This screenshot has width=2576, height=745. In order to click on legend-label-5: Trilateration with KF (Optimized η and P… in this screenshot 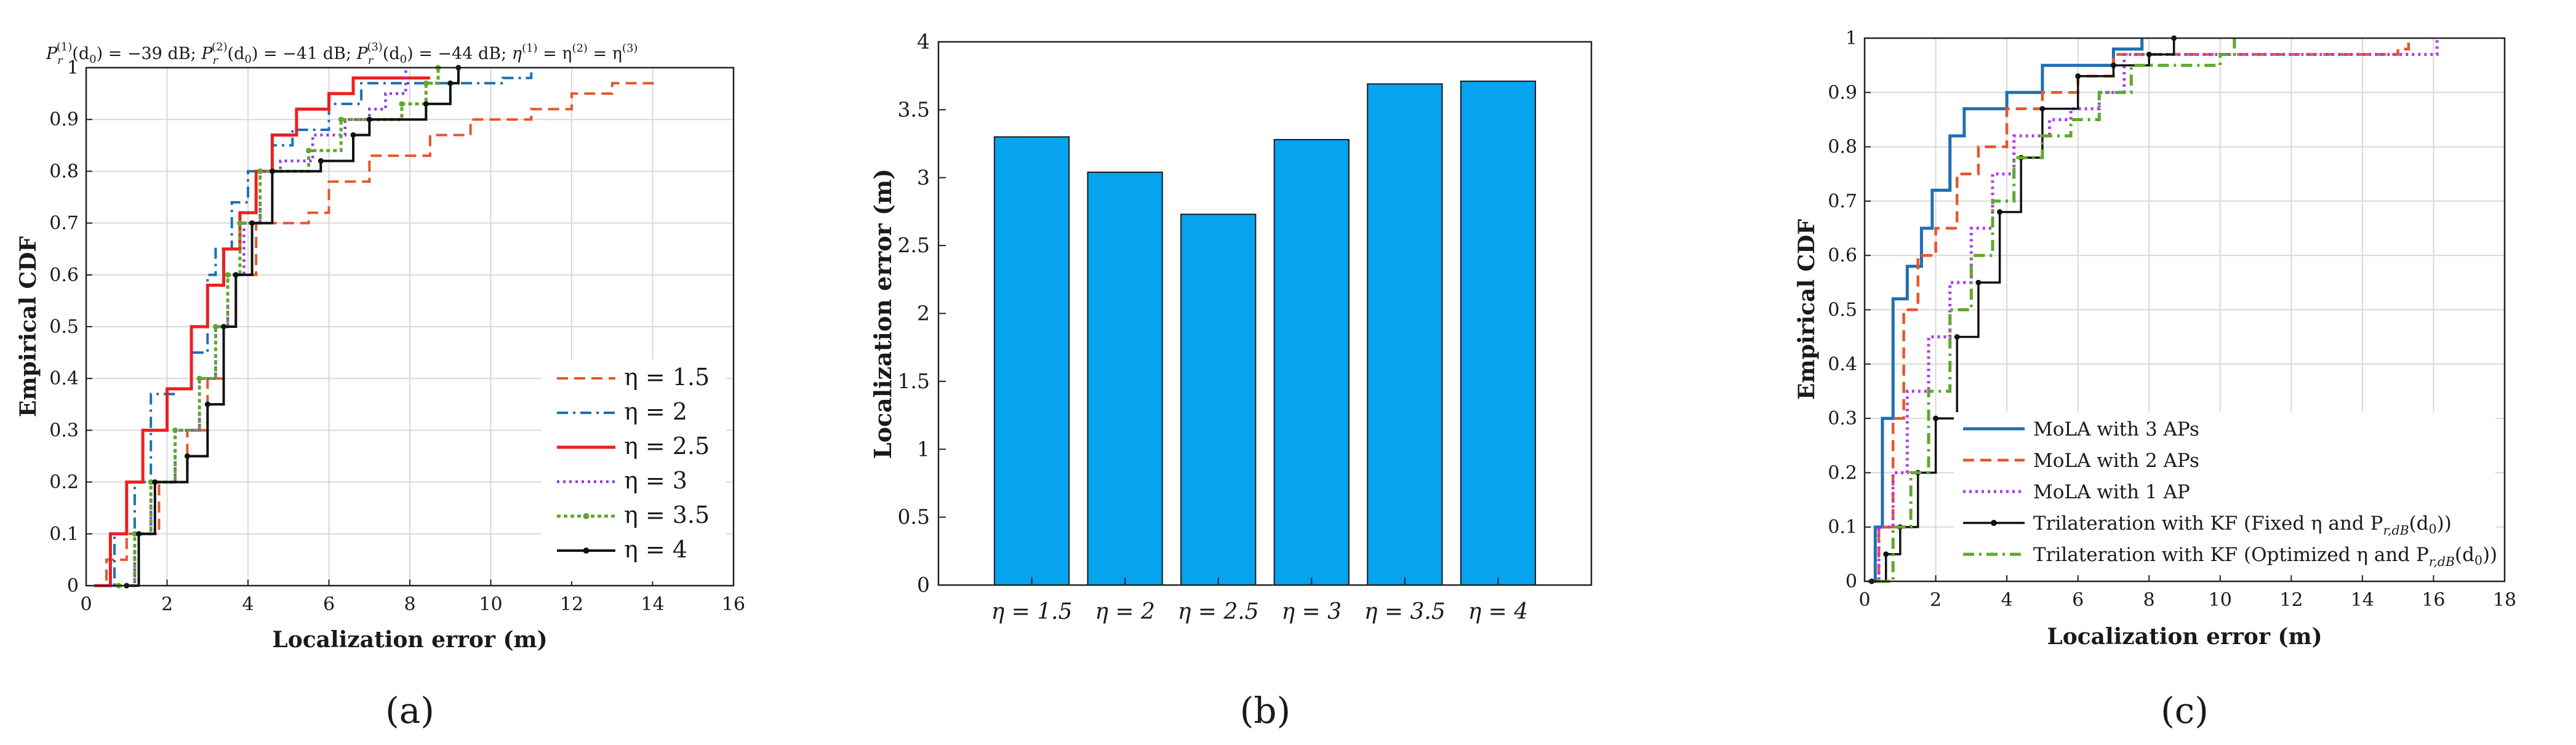, I will do `click(2265, 556)`.